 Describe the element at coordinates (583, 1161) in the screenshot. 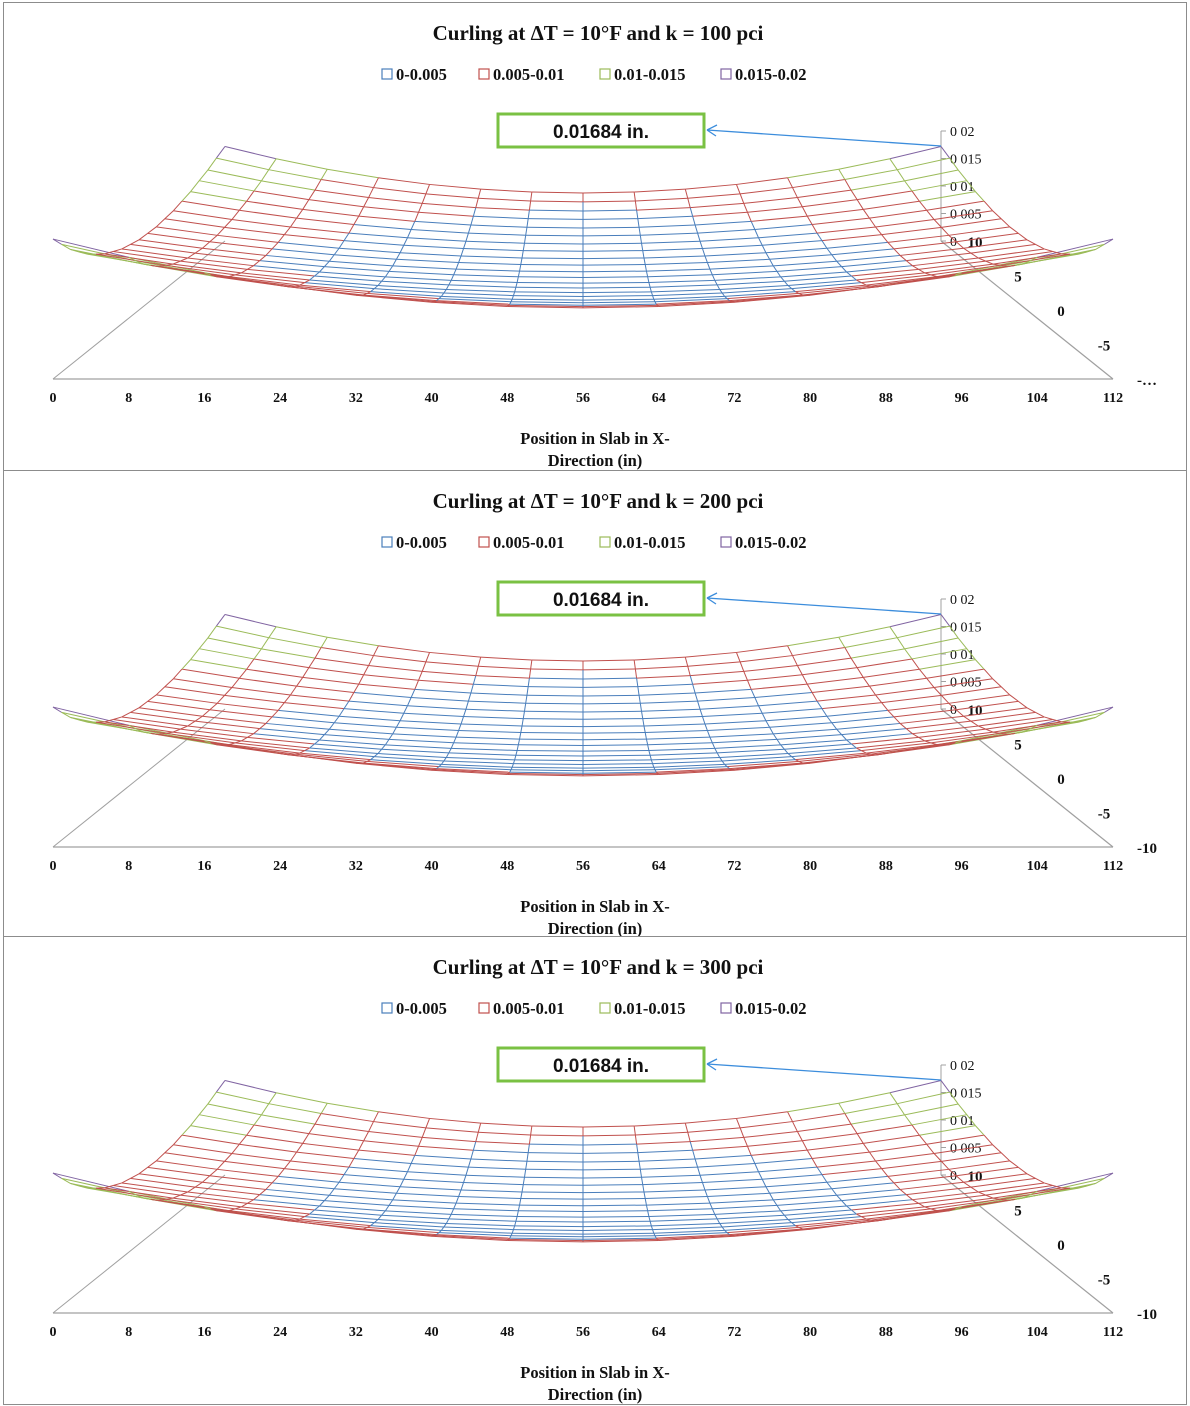

I see `surface-mesh` at that location.